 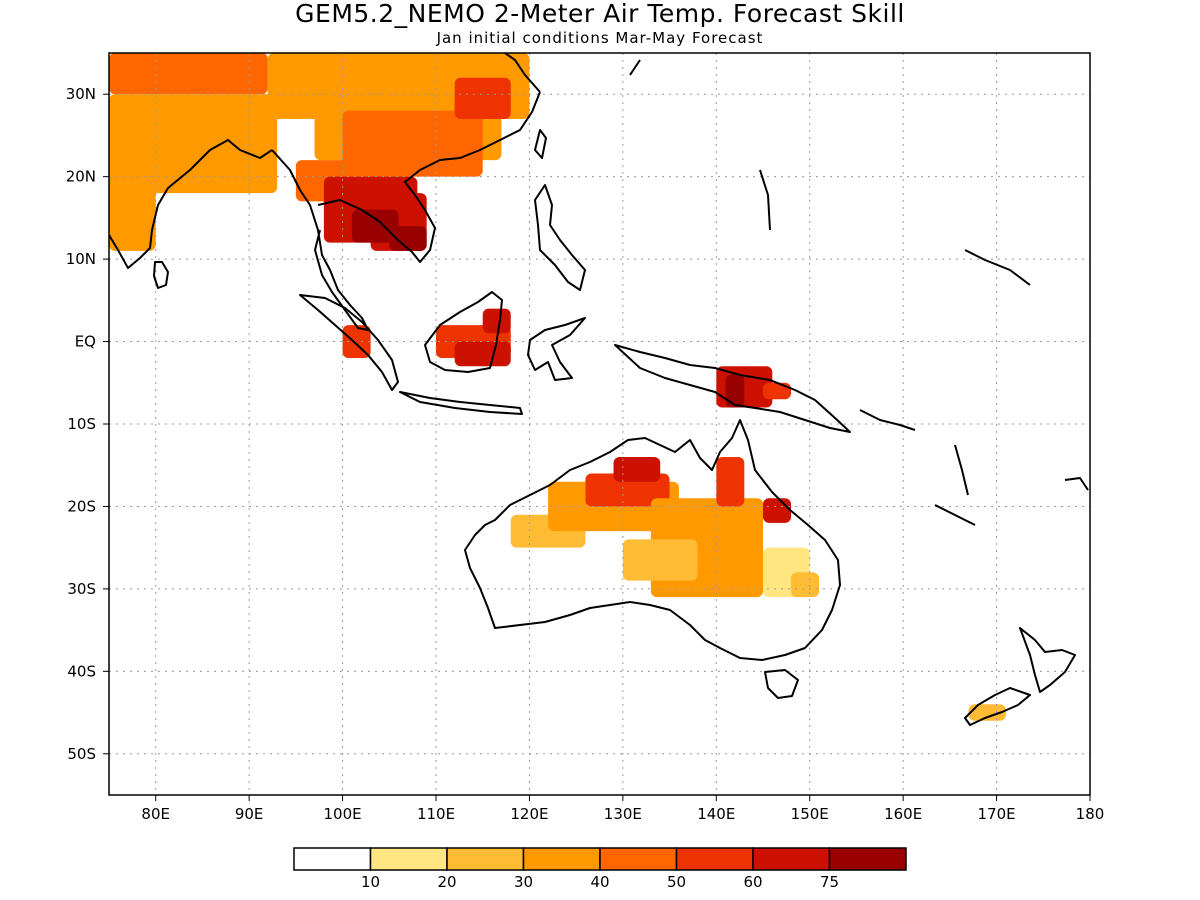 What do you see at coordinates (1090, 814) in the screenshot?
I see `lon-tick-label: 180` at bounding box center [1090, 814].